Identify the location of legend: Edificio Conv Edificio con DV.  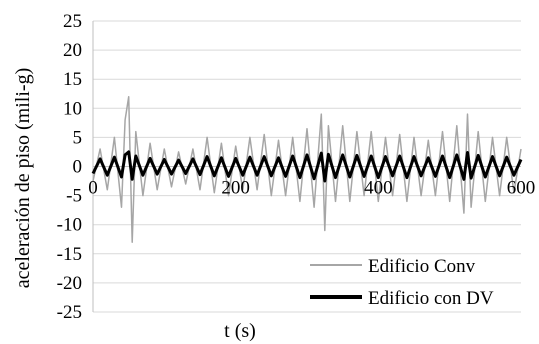
(402, 282).